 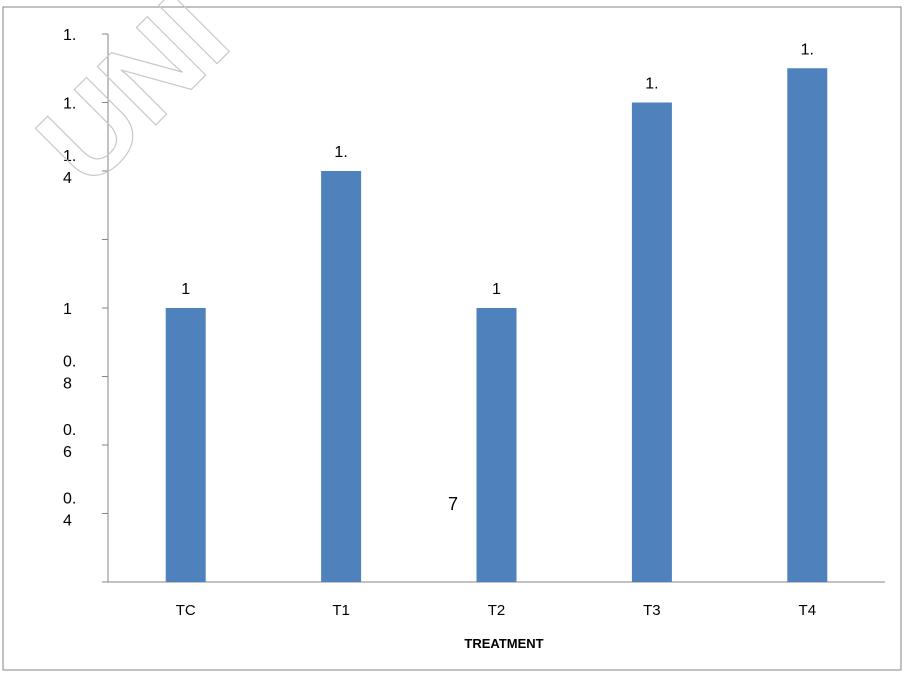 I want to click on bar-t2, so click(x=496, y=445).